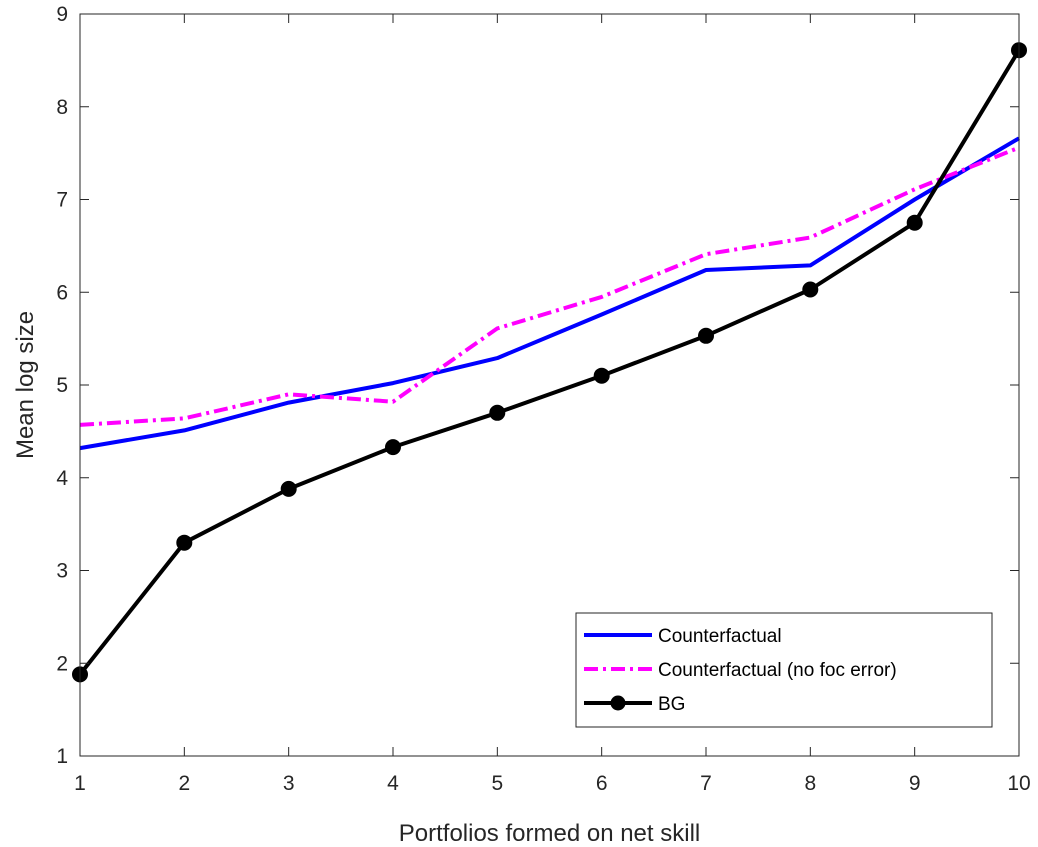 Image resolution: width=1038 pixels, height=847 pixels. I want to click on x-tick-label: 8, so click(810, 783).